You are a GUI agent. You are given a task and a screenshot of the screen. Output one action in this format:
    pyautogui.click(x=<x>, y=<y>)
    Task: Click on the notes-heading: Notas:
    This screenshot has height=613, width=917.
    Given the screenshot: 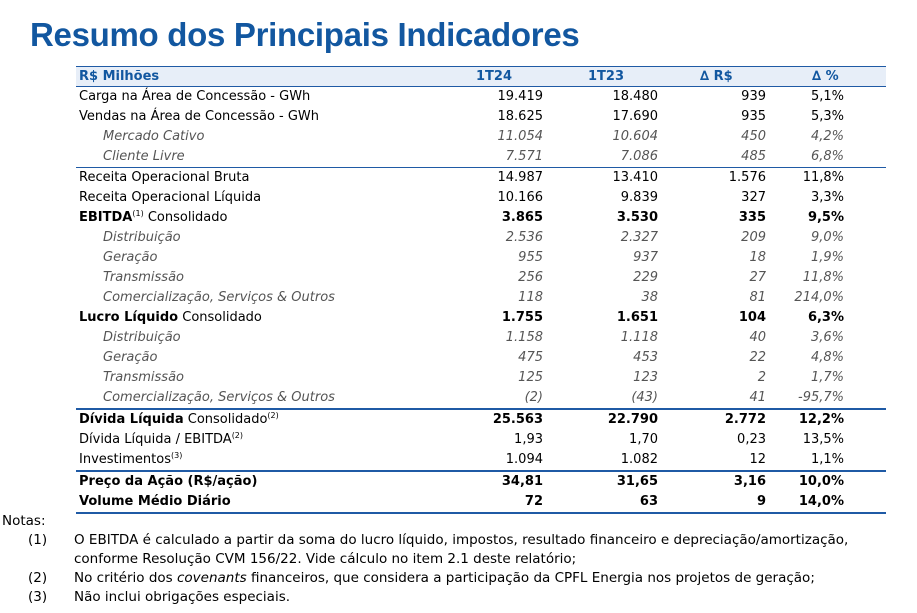 What is the action you would take?
    pyautogui.click(x=24, y=521)
    